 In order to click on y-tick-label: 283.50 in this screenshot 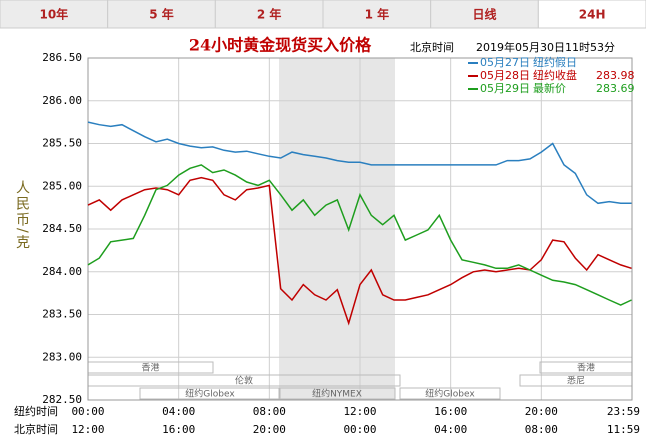, I will do `click(62, 314)`.